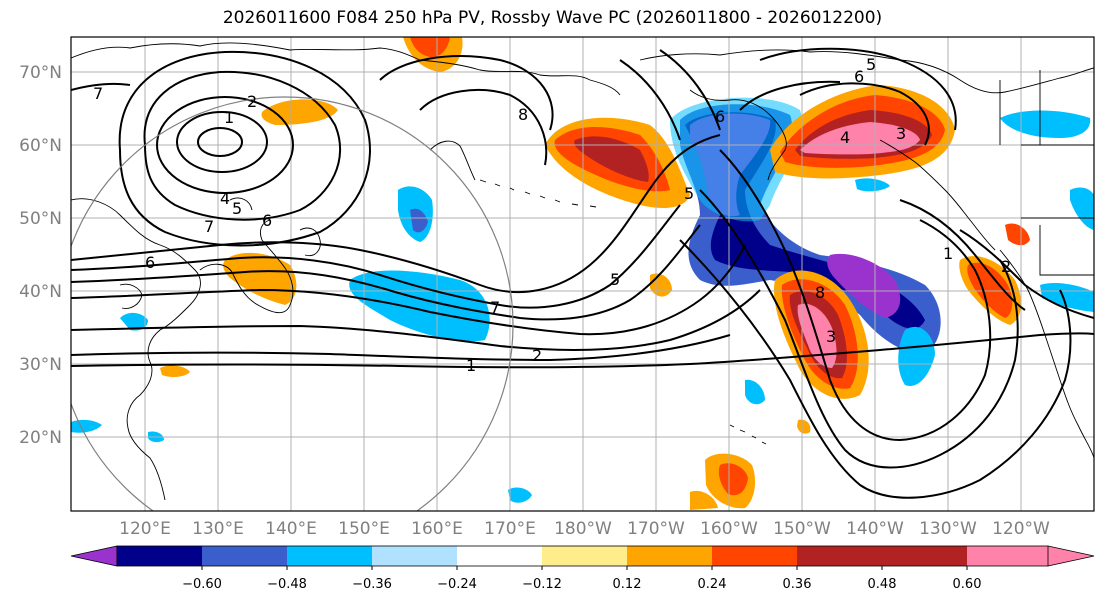 Image resolution: width=1105 pixels, height=604 pixels. I want to click on lon-label: 180°W, so click(583, 529).